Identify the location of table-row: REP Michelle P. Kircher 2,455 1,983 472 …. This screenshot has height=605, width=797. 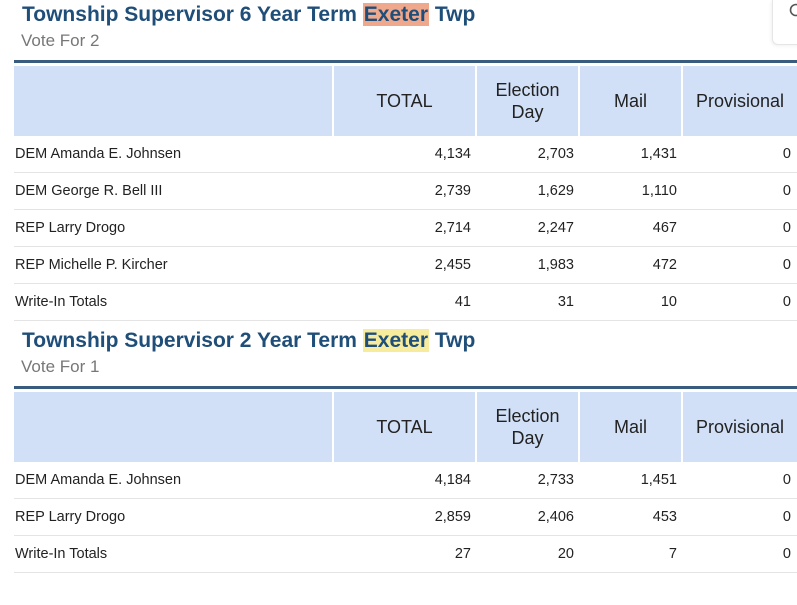
(405, 265).